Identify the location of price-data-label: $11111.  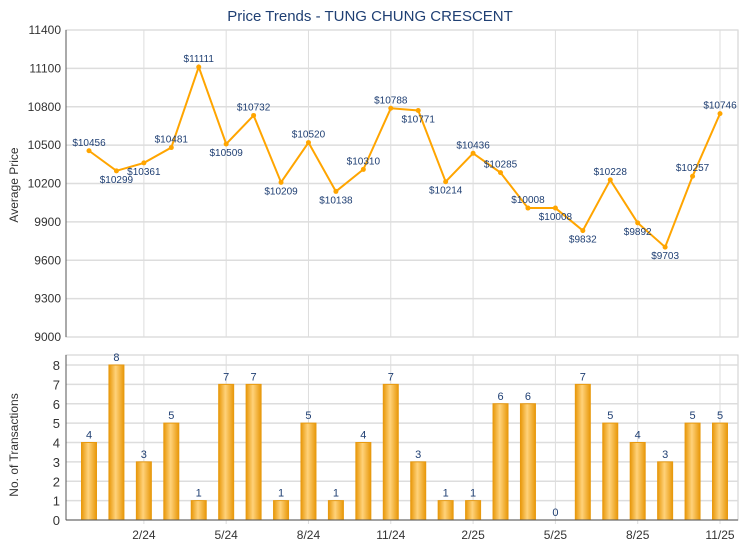
(199, 59).